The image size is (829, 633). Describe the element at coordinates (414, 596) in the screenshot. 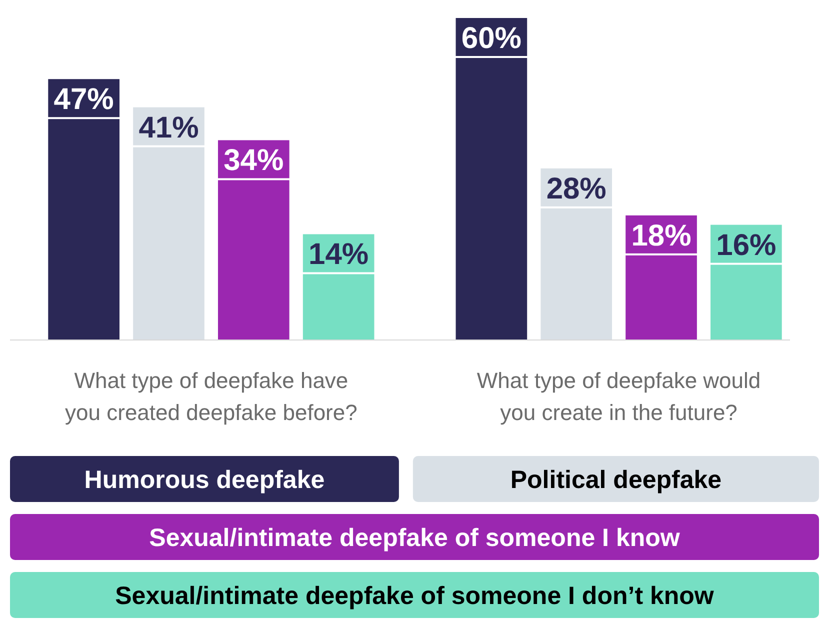

I see `text: Sexual/intimate deepfake of someone I don’t know` at that location.